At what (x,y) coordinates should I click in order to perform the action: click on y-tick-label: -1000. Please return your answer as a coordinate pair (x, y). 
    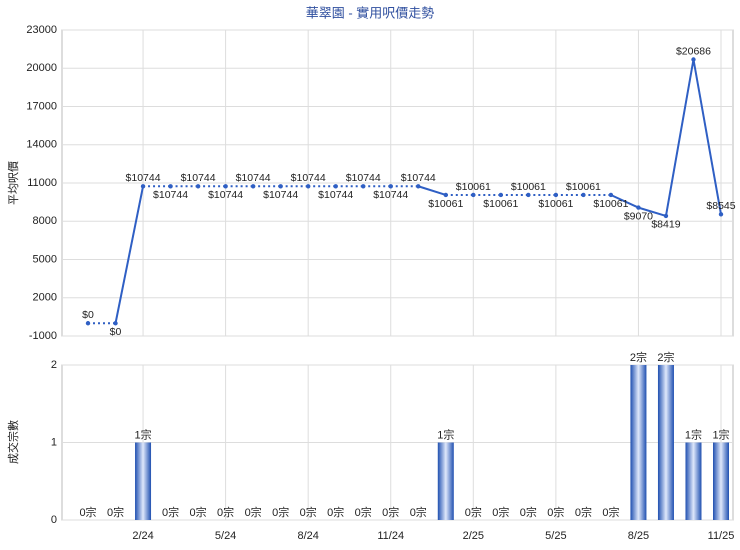
    Looking at the image, I should click on (43, 336).